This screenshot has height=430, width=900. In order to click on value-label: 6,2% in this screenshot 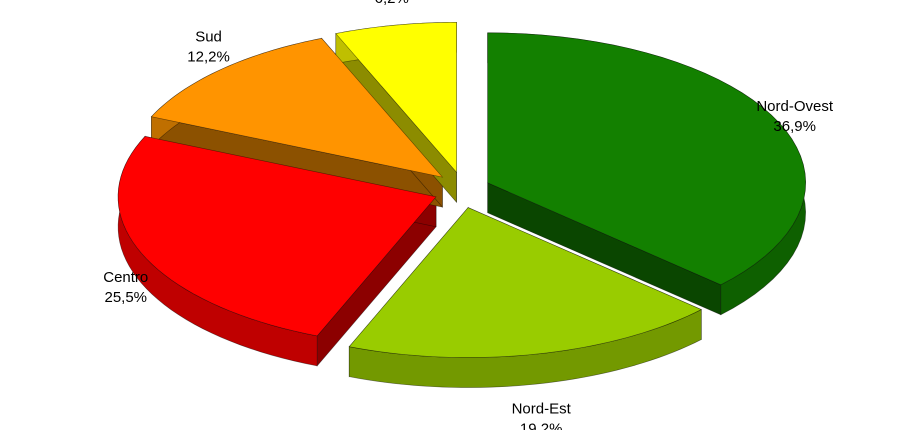, I will do `click(392, 3)`.